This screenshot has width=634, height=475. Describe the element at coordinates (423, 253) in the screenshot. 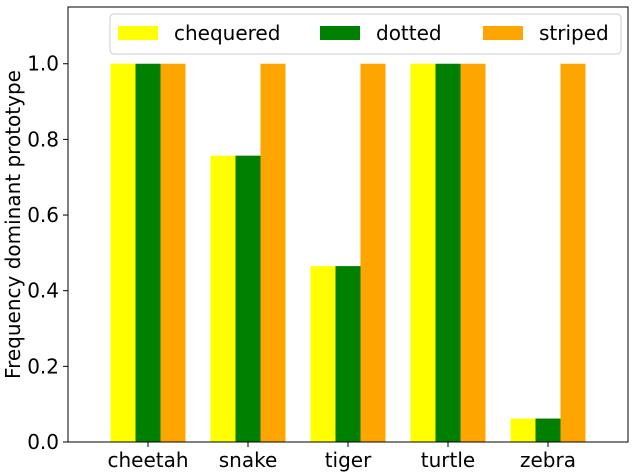

I see `bar-chequered-turtle` at that location.